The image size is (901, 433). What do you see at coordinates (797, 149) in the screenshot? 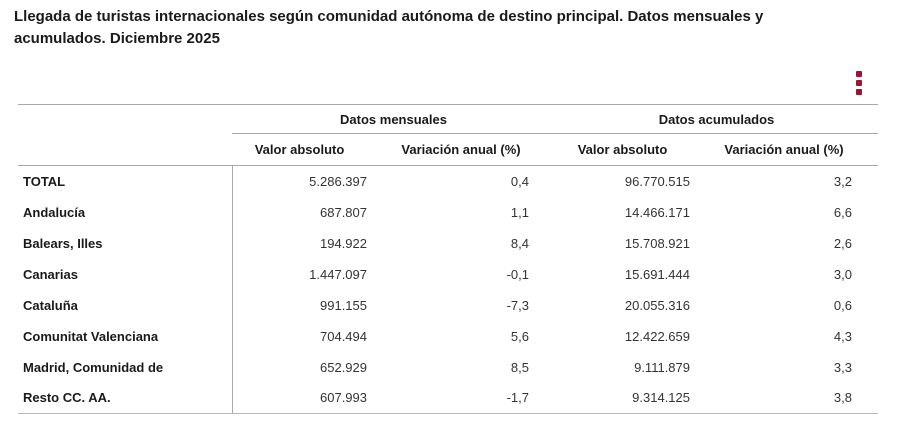
I see `column-header-accumulated-variation: Variación anual (%)` at bounding box center [797, 149].